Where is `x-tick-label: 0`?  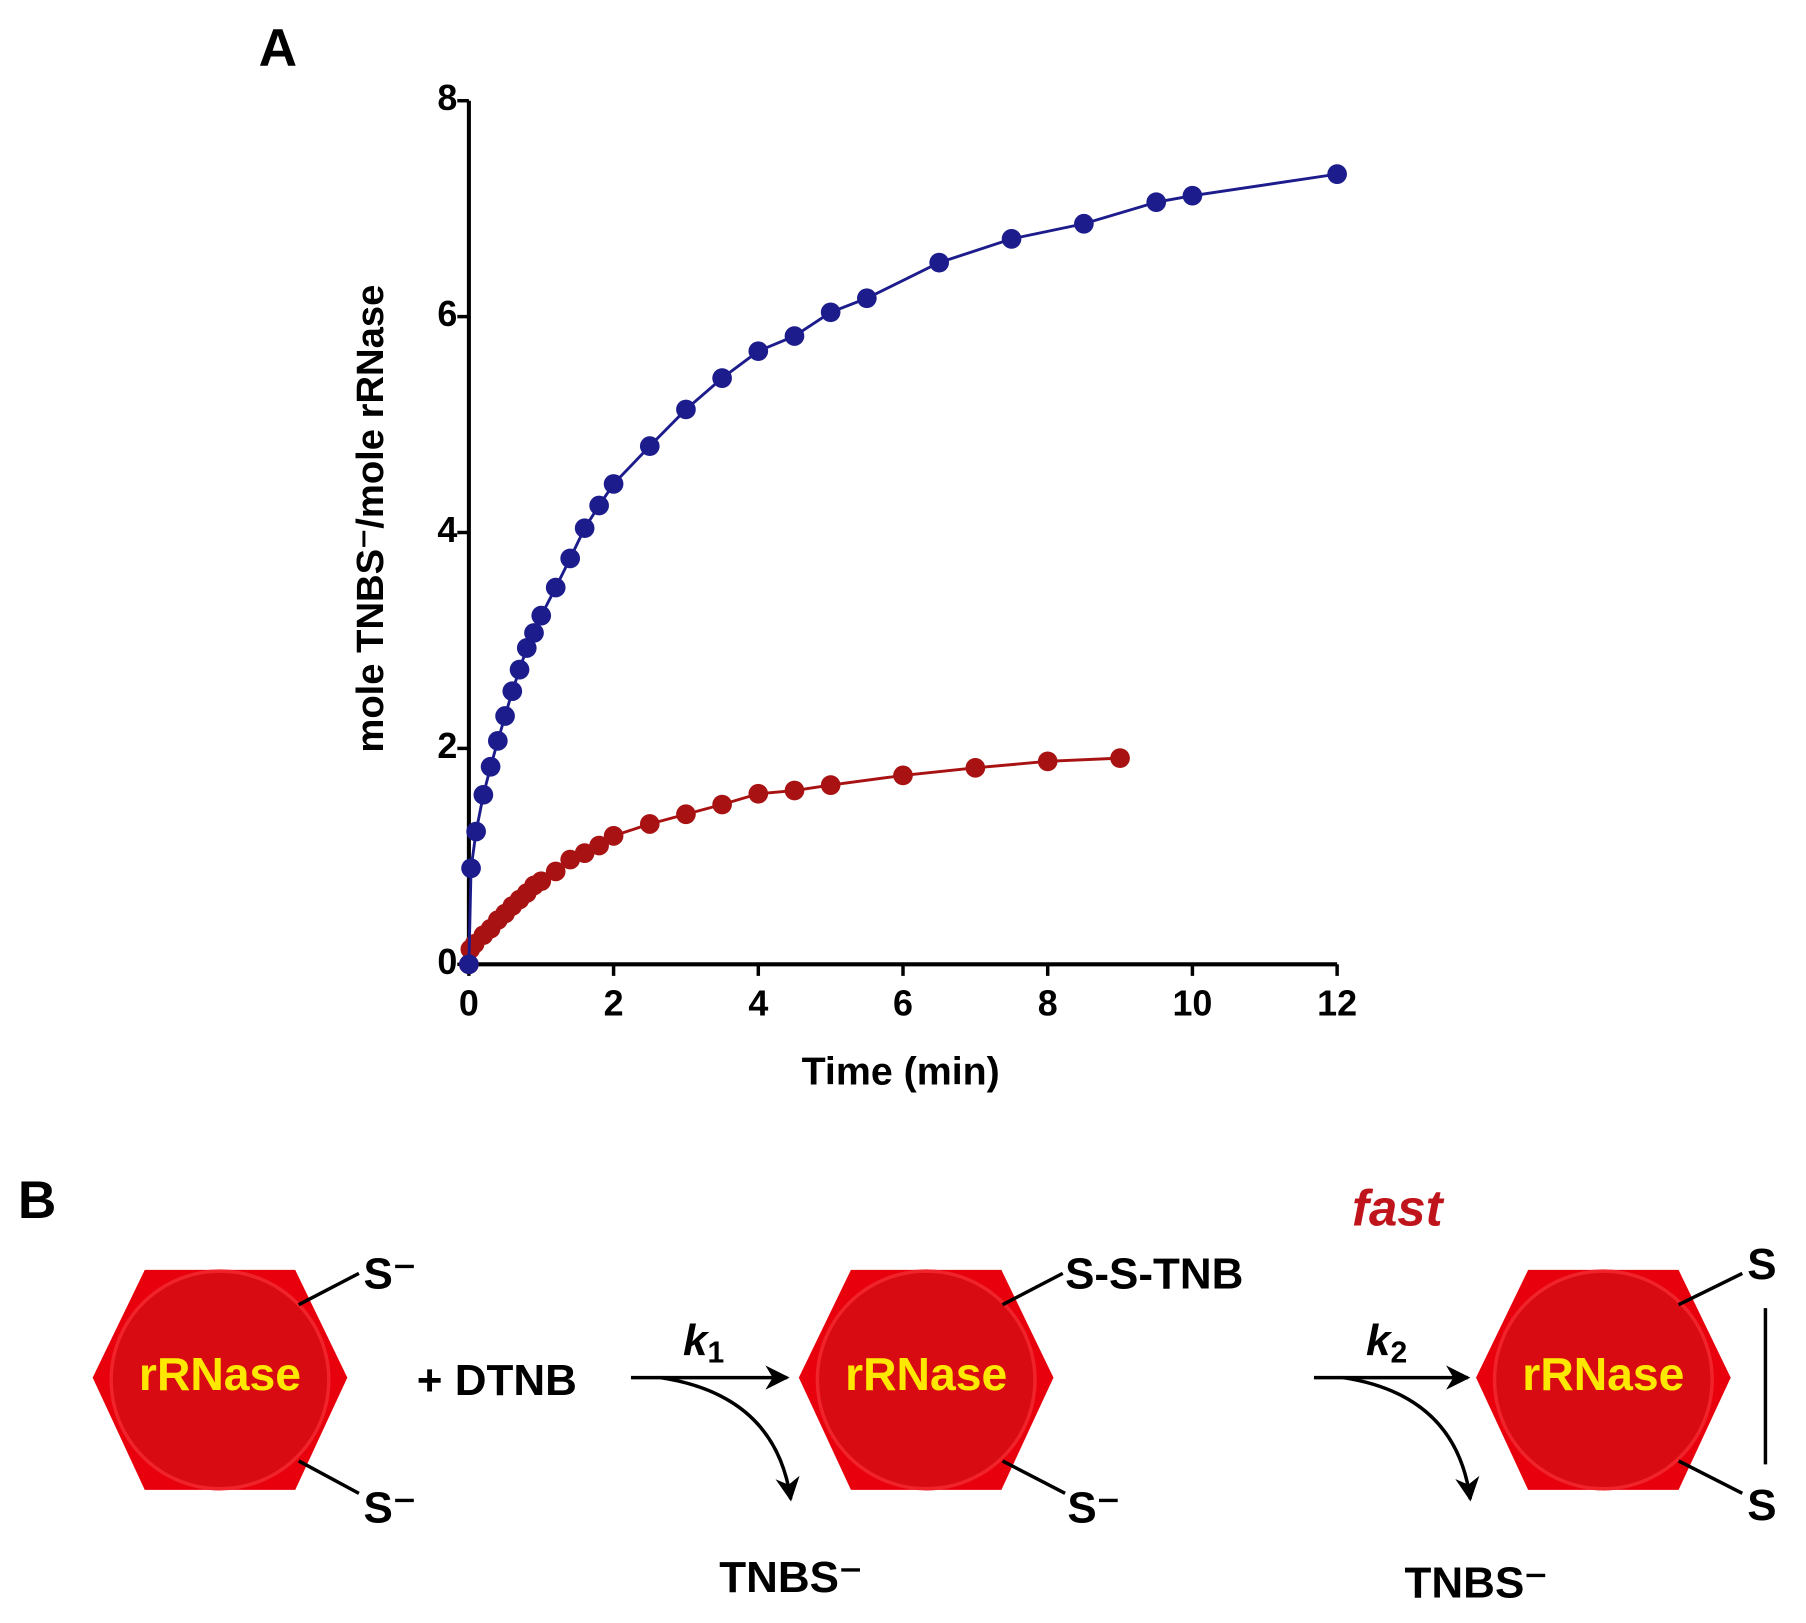 x-tick-label: 0 is located at coordinates (469, 1003).